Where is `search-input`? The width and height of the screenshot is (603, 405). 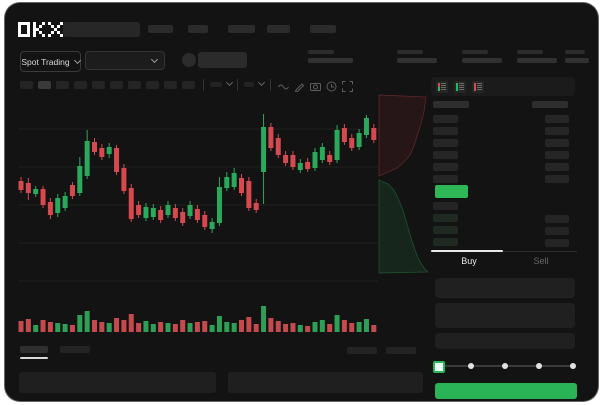
search-input is located at coordinates (101, 29).